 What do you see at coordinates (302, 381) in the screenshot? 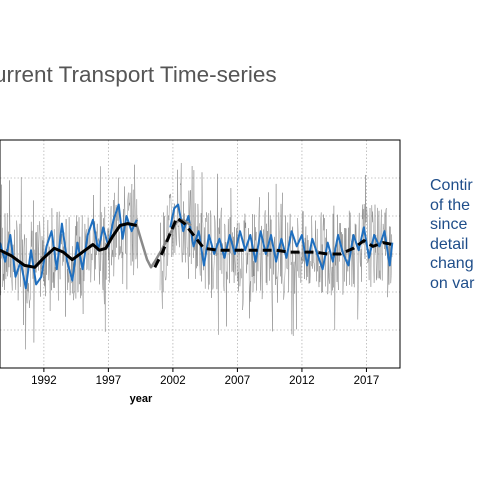
I see `x-tick-label: 2012` at bounding box center [302, 381].